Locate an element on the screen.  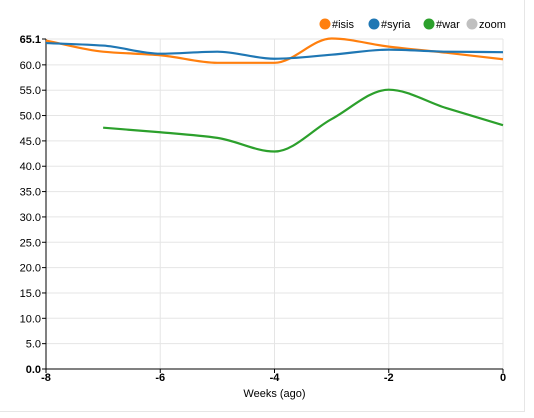
series-line-war is located at coordinates (303, 120).